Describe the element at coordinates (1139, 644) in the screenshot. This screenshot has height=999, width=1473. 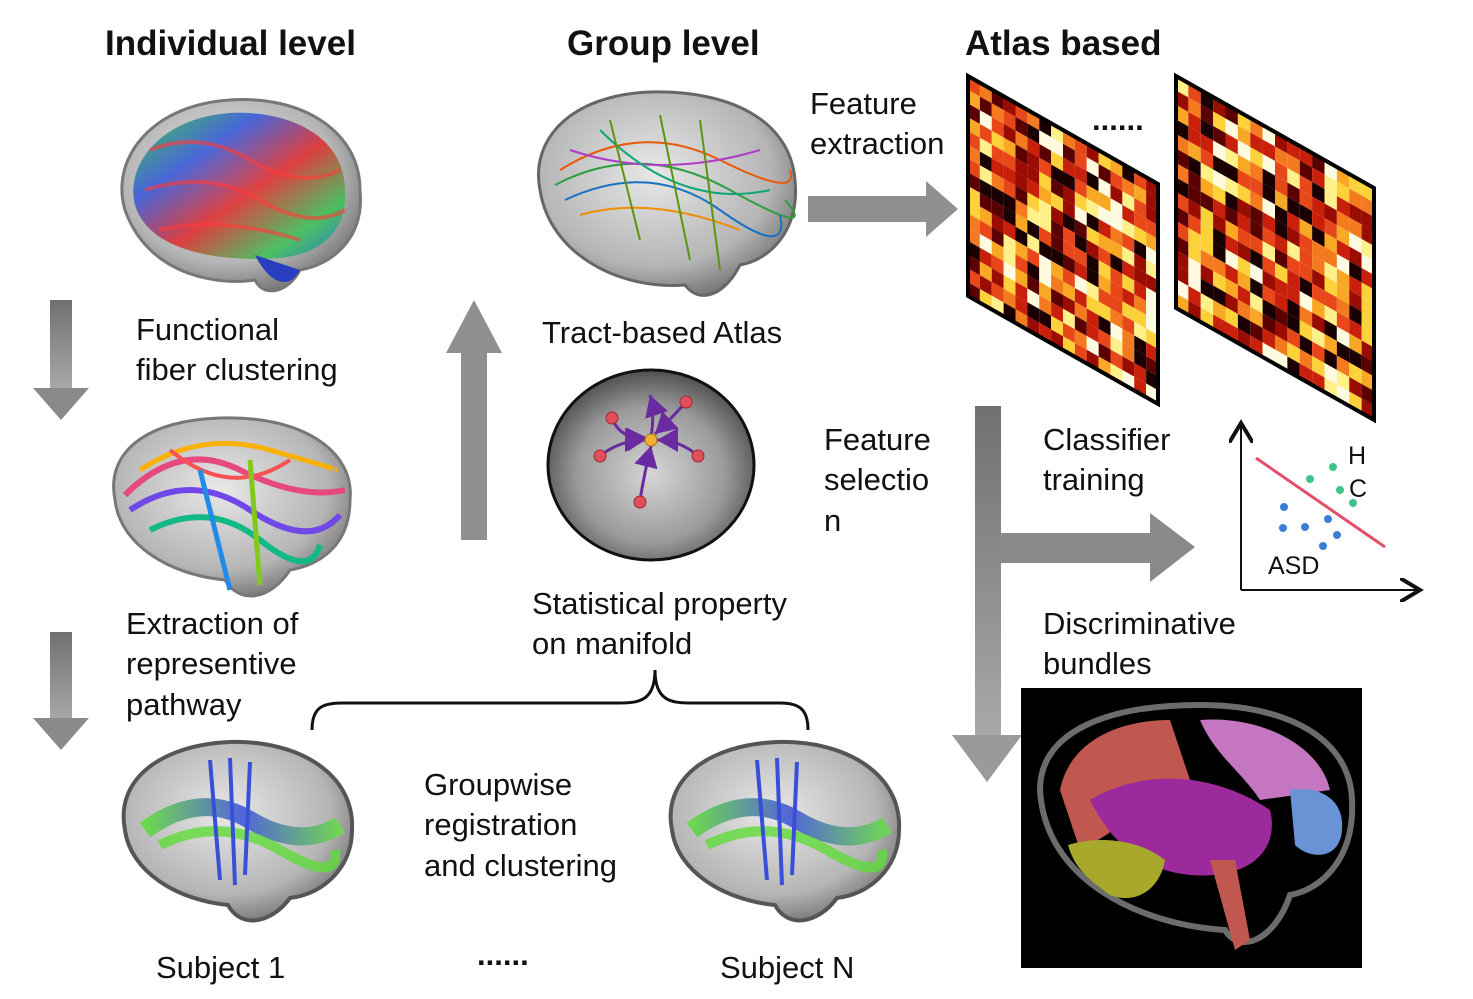
I see `label-discriminative-bundles: Discriminative bundles` at that location.